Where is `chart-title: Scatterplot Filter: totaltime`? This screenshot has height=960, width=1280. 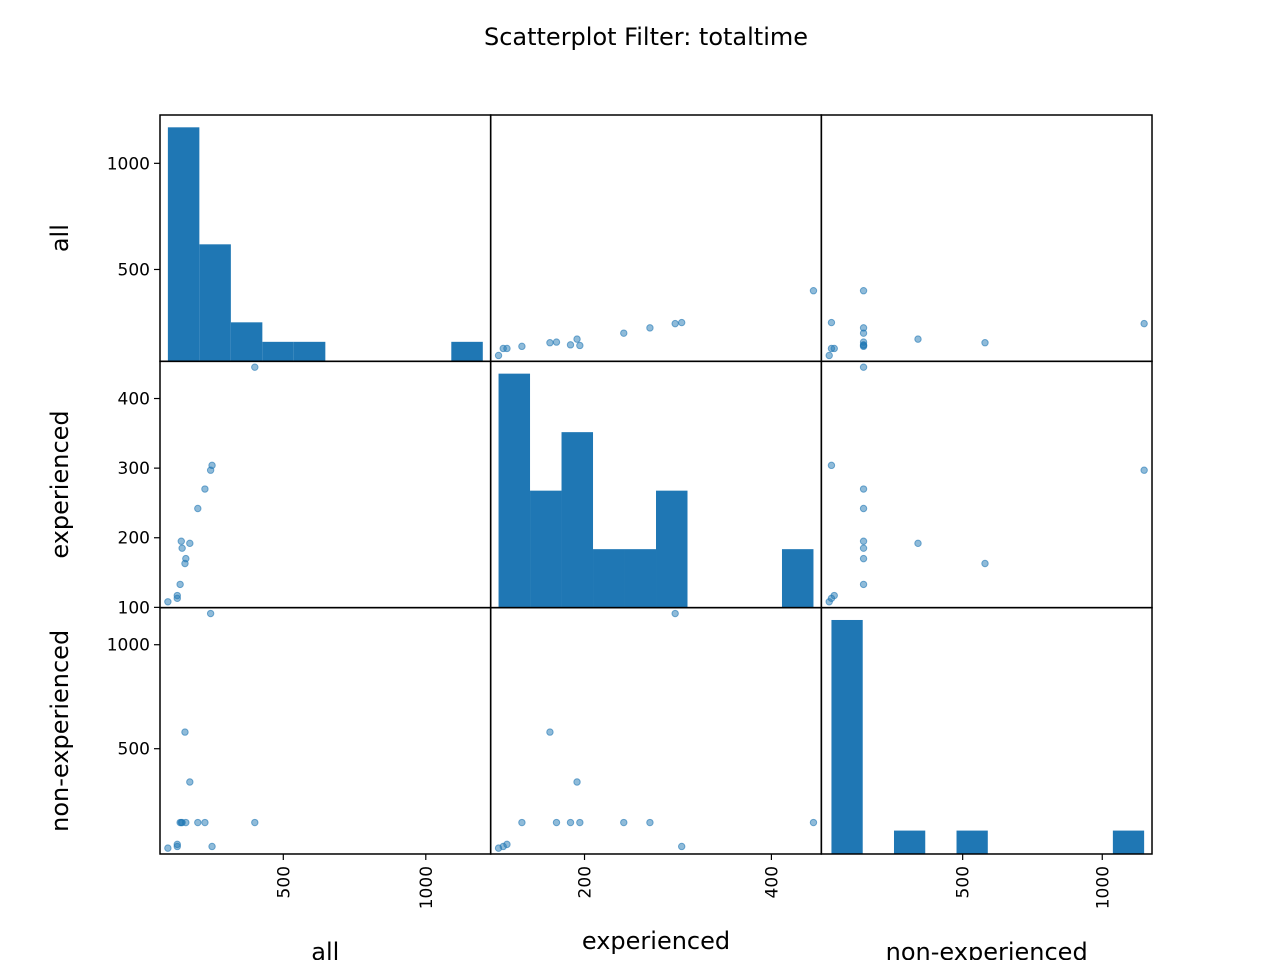 chart-title: Scatterplot Filter: totaltime is located at coordinates (646, 37).